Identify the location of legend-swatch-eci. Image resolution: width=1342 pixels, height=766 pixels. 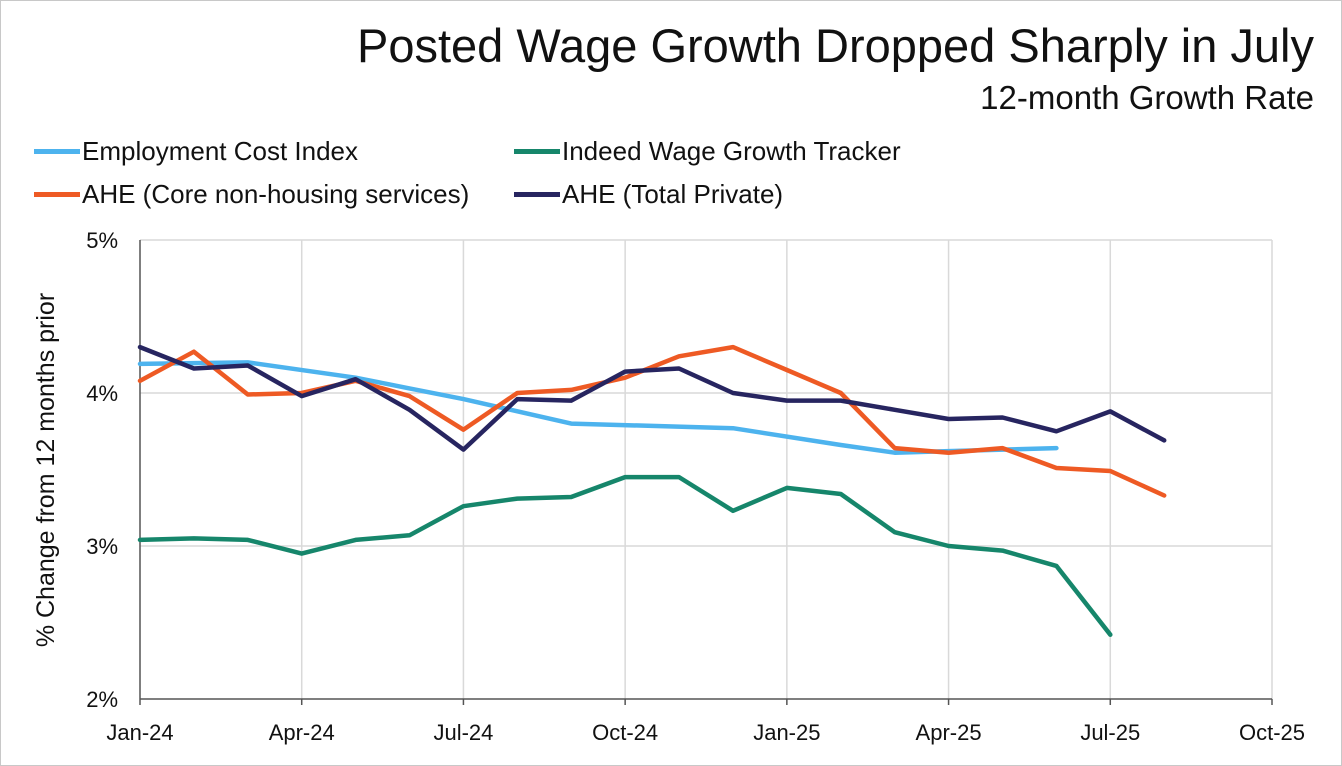
(57, 151).